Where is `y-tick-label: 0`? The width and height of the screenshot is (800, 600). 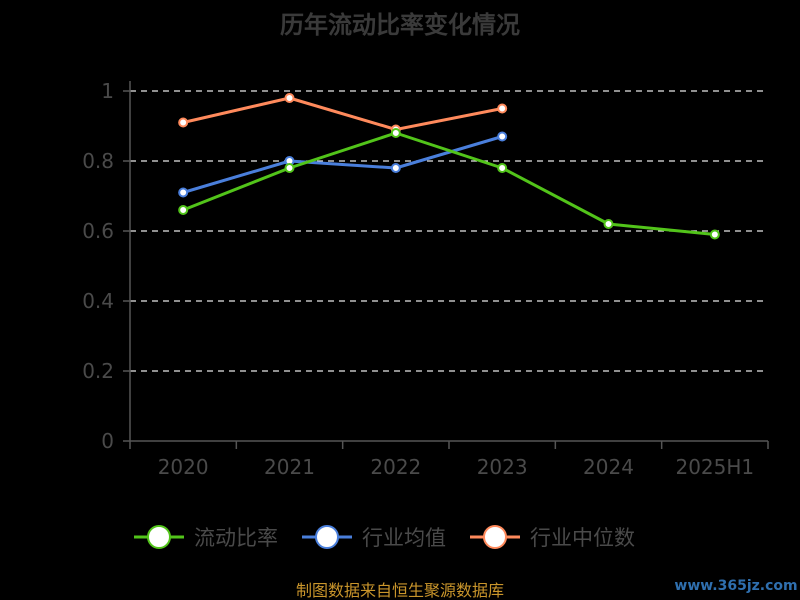 y-tick-label: 0 is located at coordinates (107, 441).